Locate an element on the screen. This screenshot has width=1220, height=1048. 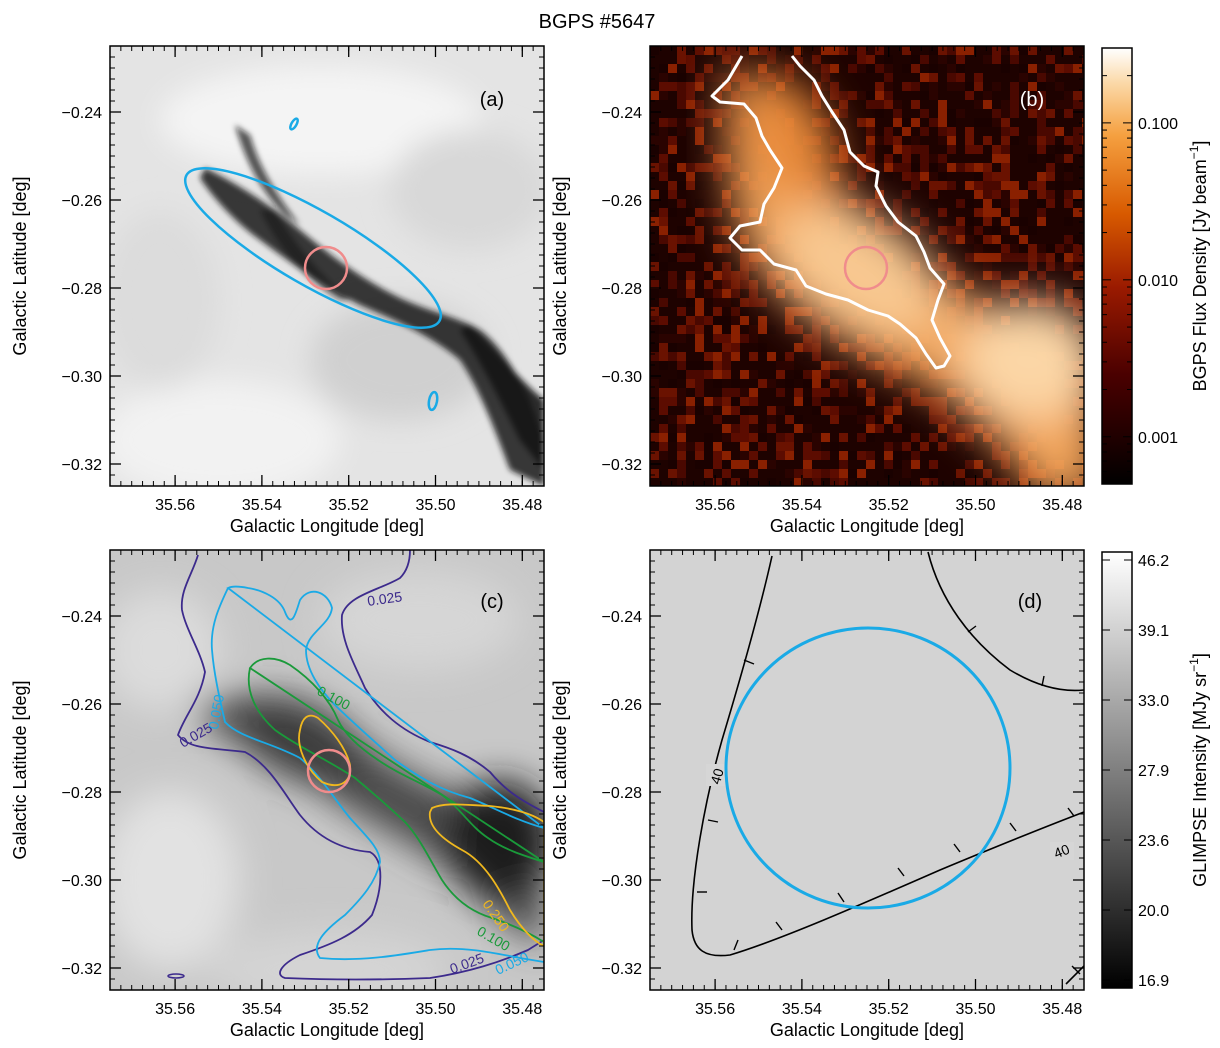
panel-c-contour-label: 0.050 is located at coordinates (216, 711).